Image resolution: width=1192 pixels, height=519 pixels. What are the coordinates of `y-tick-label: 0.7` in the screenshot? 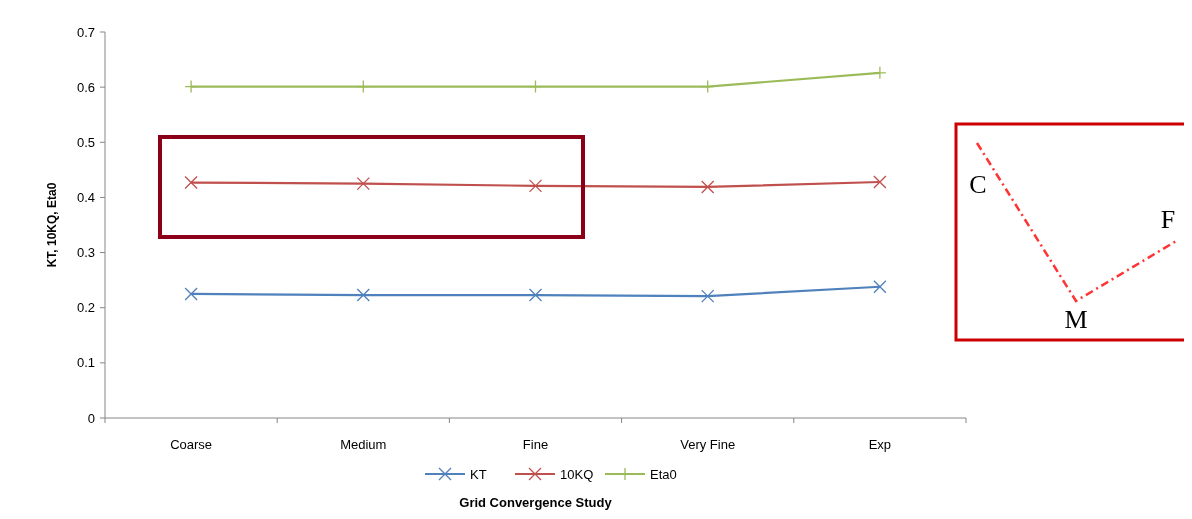 It's located at (85, 32).